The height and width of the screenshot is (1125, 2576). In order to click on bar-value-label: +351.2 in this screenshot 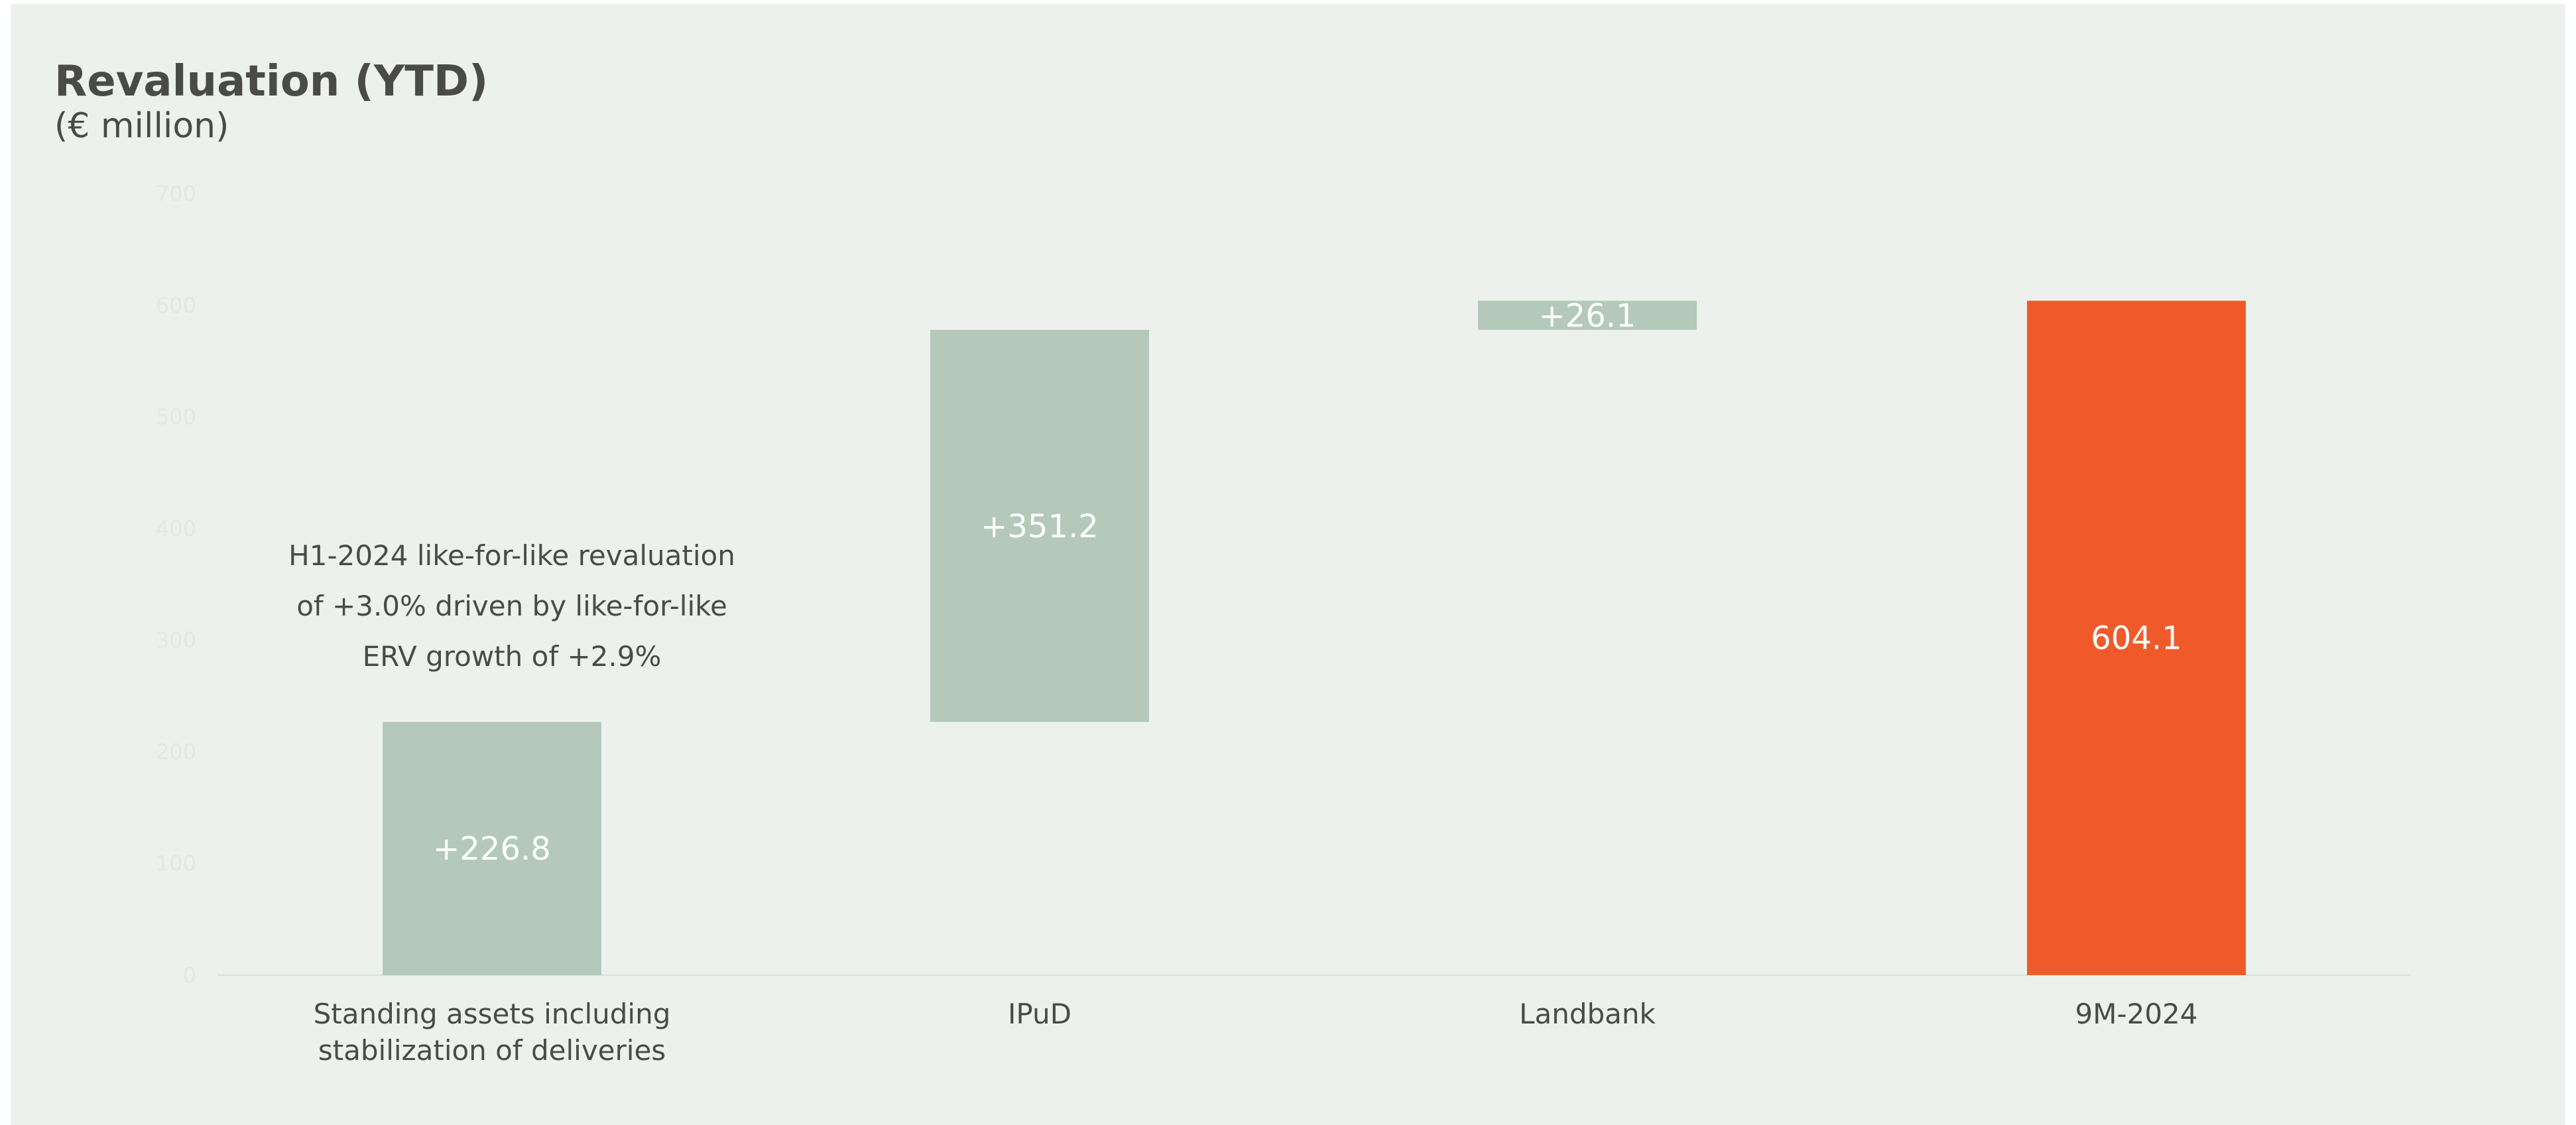, I will do `click(1040, 526)`.